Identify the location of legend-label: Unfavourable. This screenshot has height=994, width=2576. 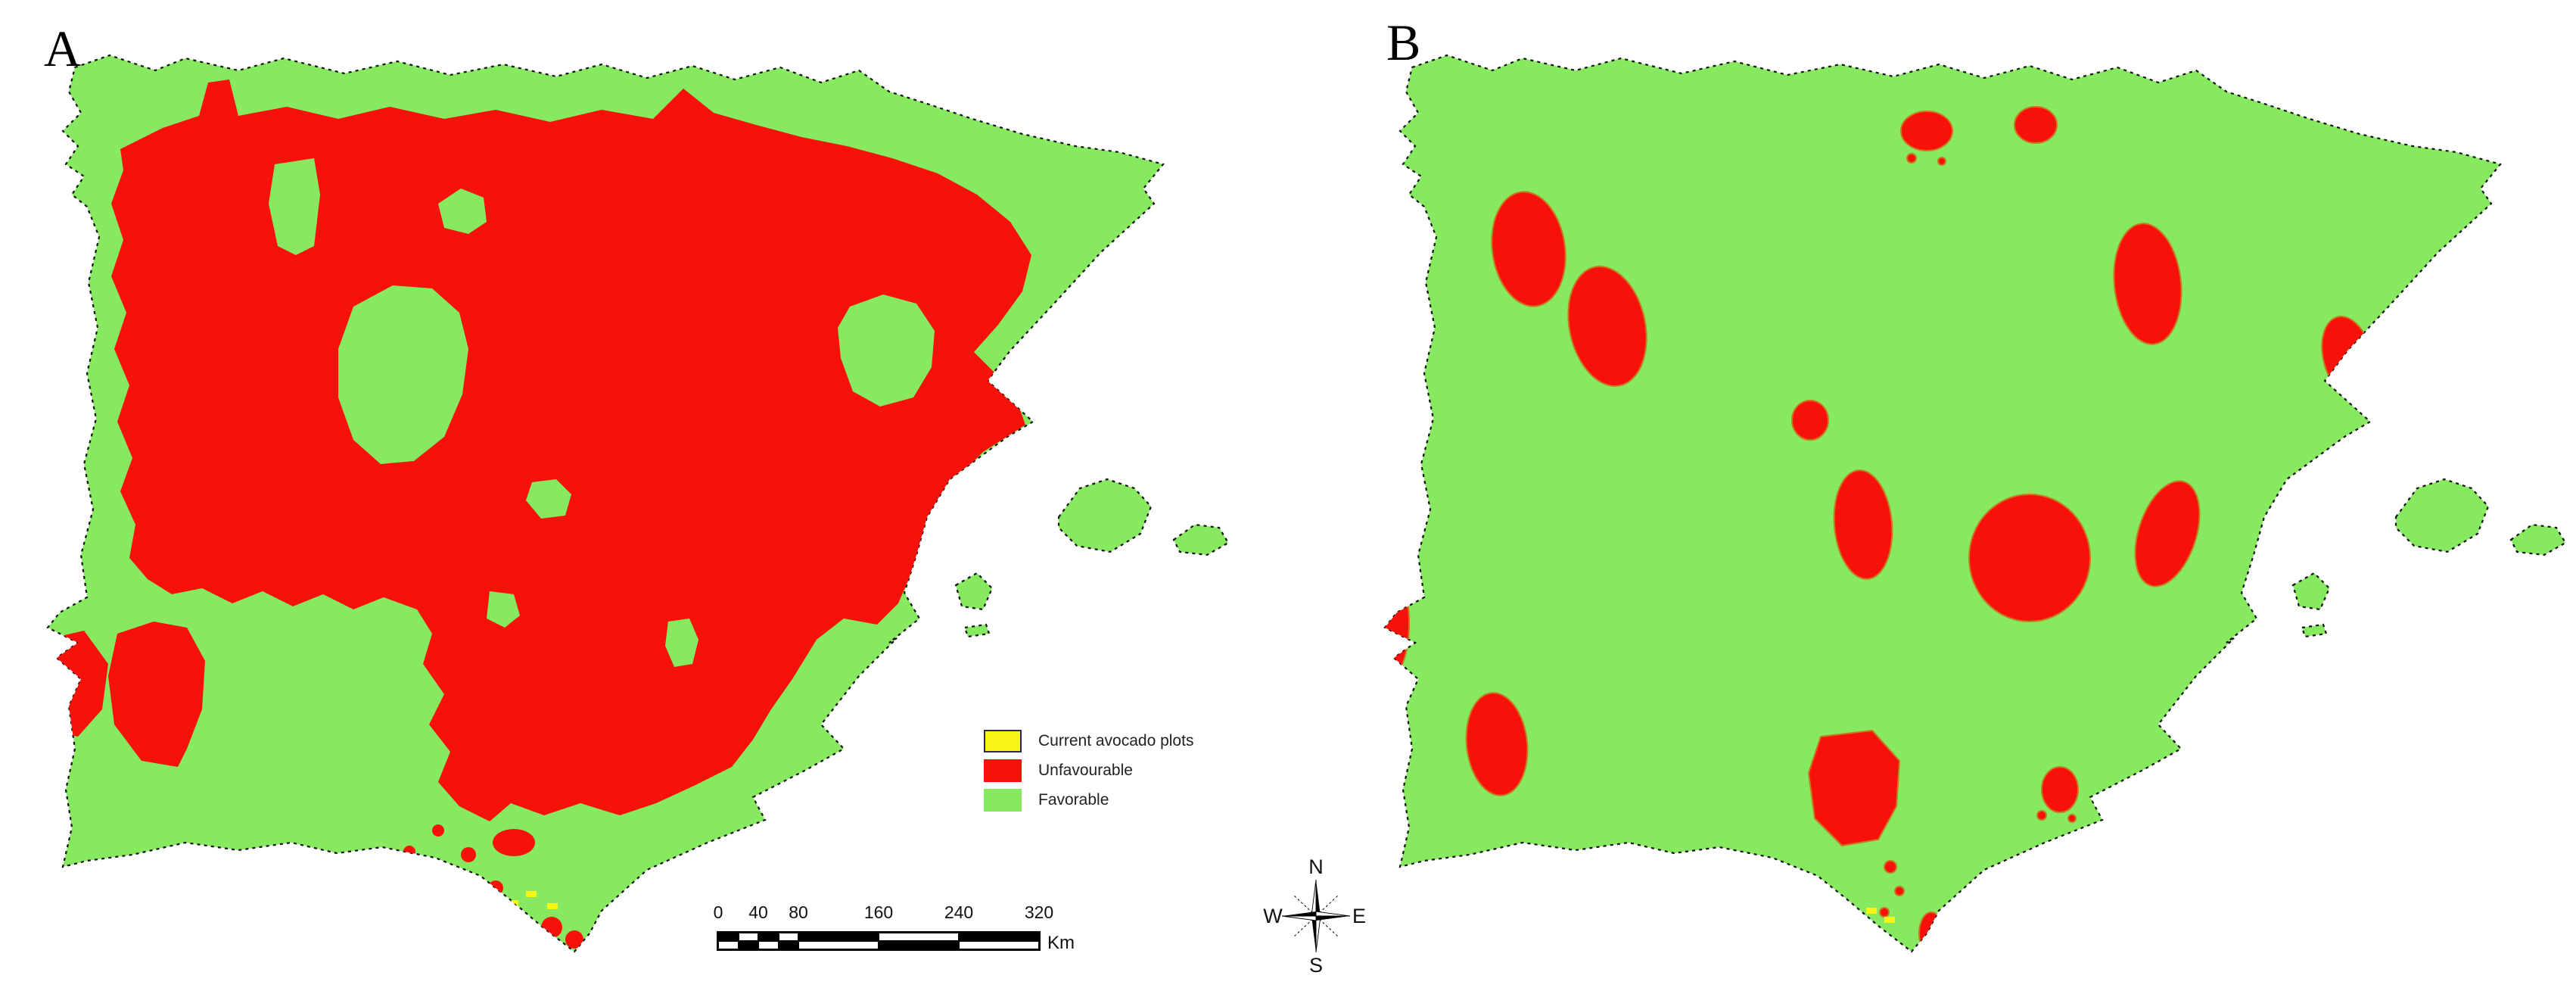
(1085, 770).